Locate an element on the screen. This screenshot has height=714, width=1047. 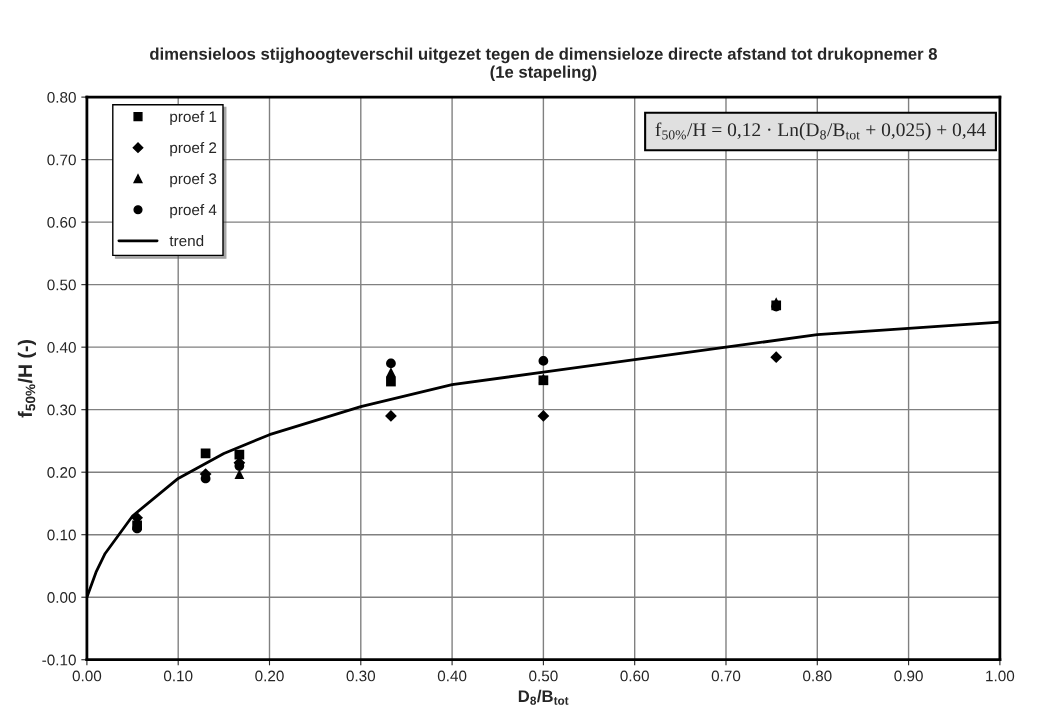
x-tick-label: 1.00 is located at coordinates (1000, 676).